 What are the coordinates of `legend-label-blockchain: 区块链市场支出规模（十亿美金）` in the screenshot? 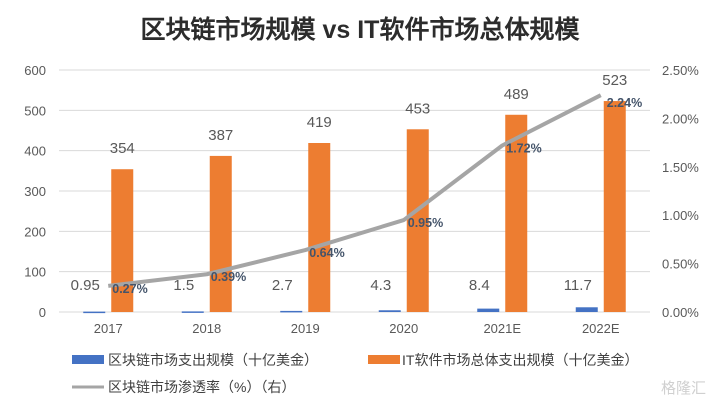 It's located at (213, 360).